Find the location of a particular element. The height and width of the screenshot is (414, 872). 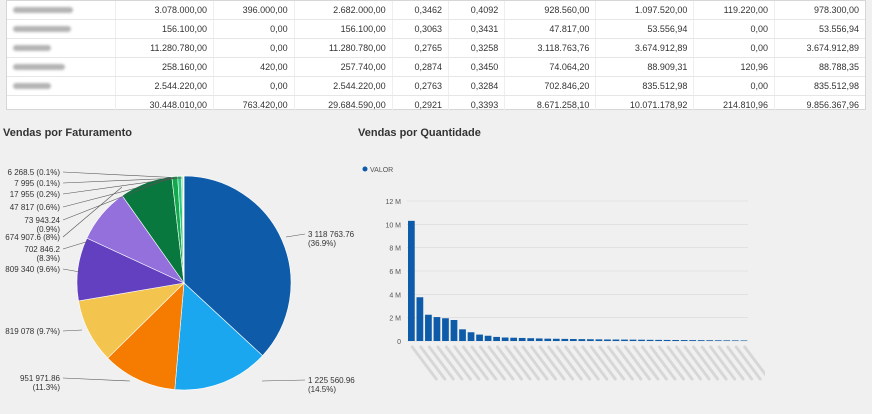

y-tick-label: 4 M is located at coordinates (395, 295).